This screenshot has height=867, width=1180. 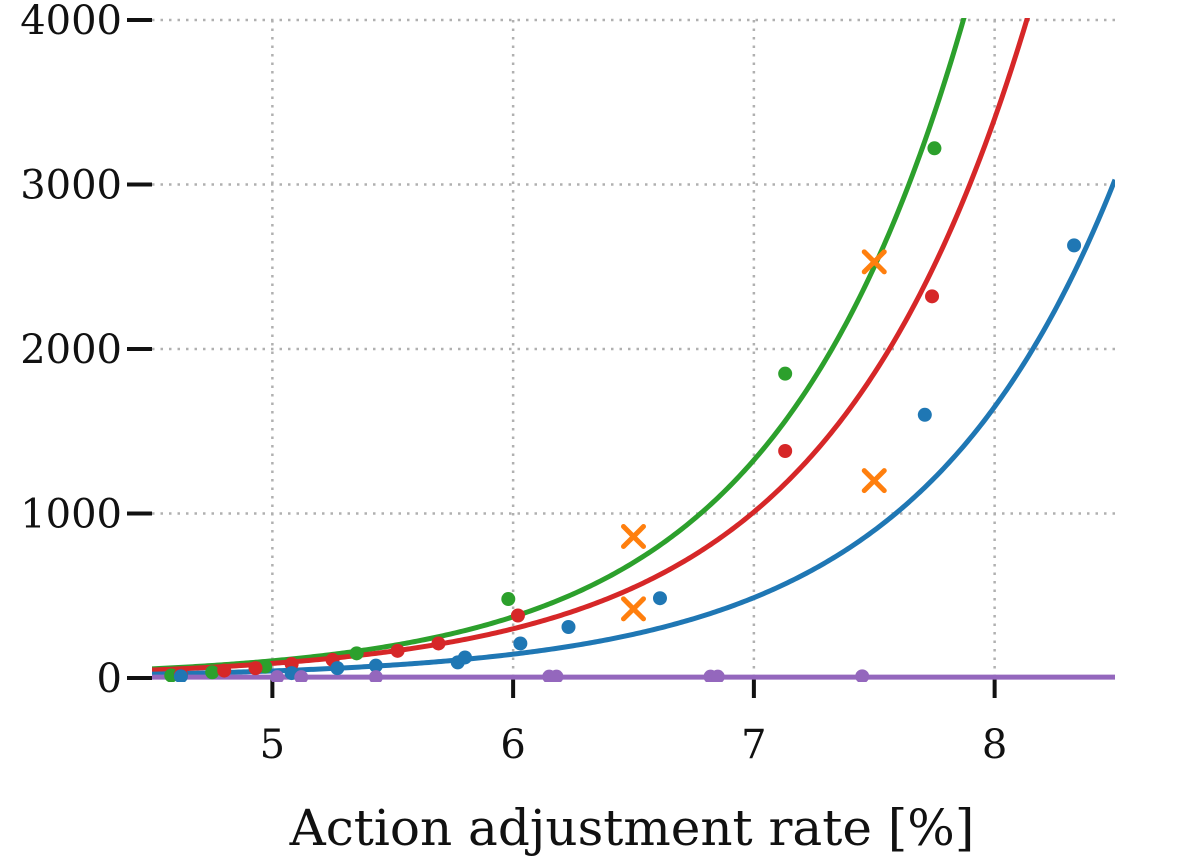 I want to click on y-tick-label: 2000, so click(x=71, y=350).